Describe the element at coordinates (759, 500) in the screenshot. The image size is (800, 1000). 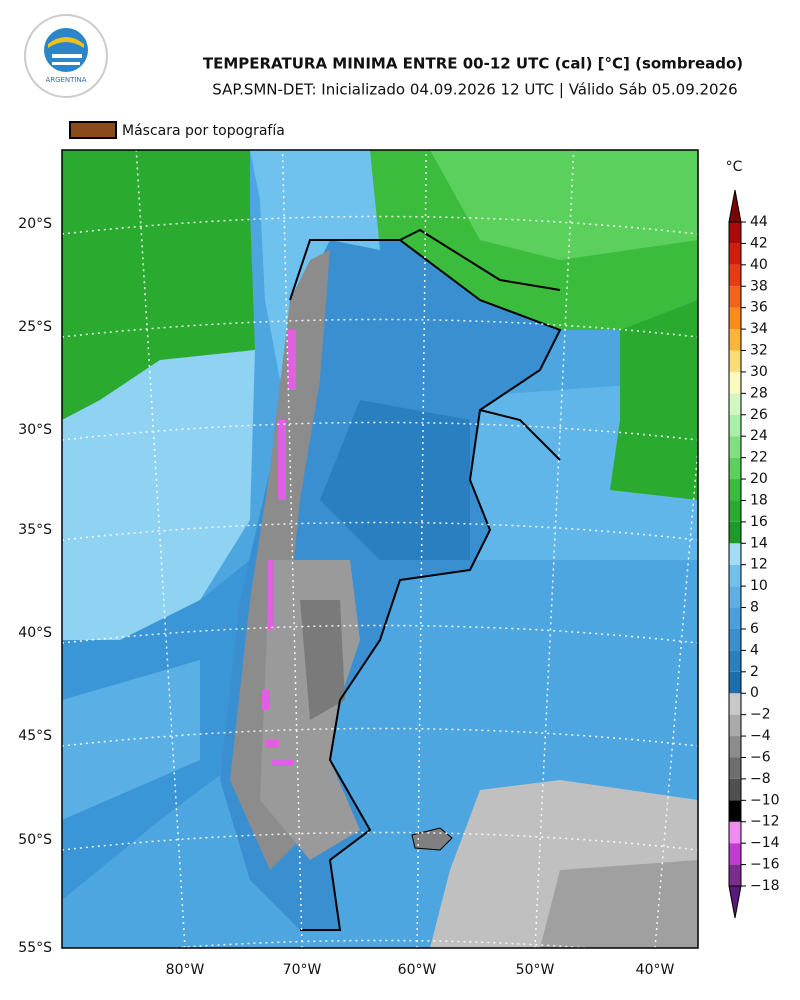
I see `colorbar-tick-label: 18` at that location.